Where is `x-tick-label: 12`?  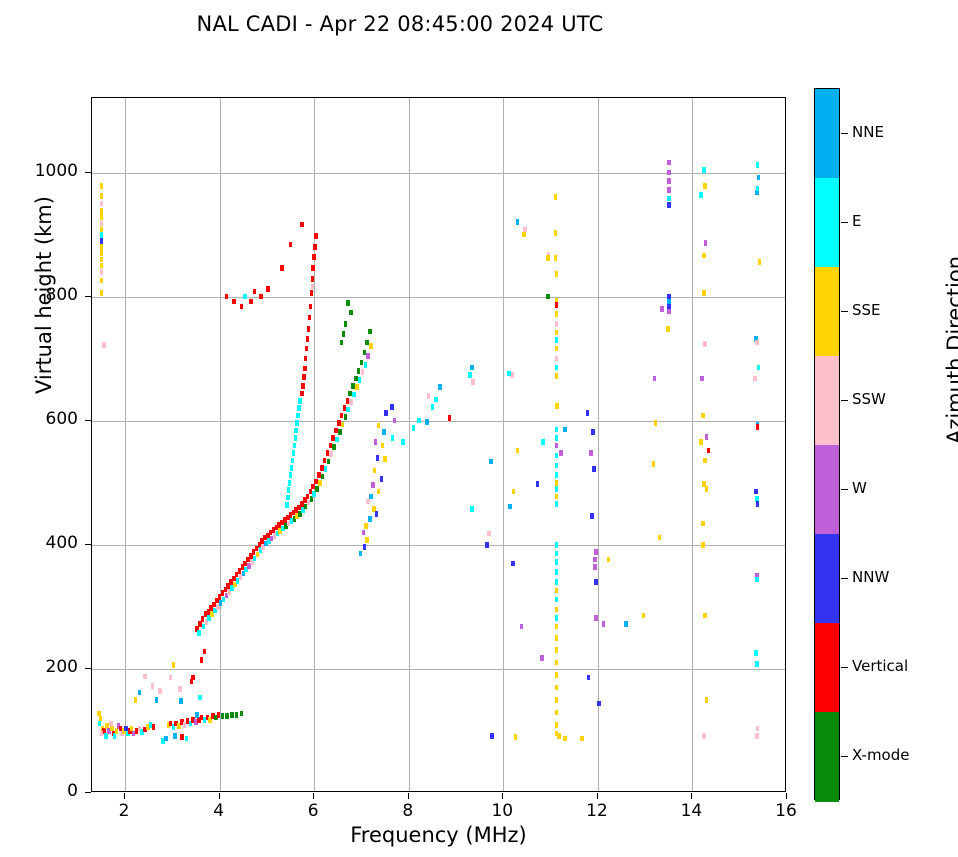 x-tick-label: 12 is located at coordinates (597, 811).